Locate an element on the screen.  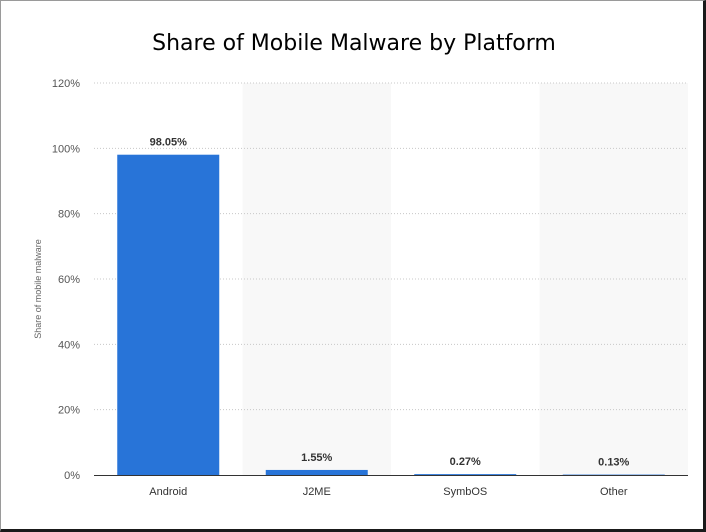
y-tick-label: 20% is located at coordinates (69, 411).